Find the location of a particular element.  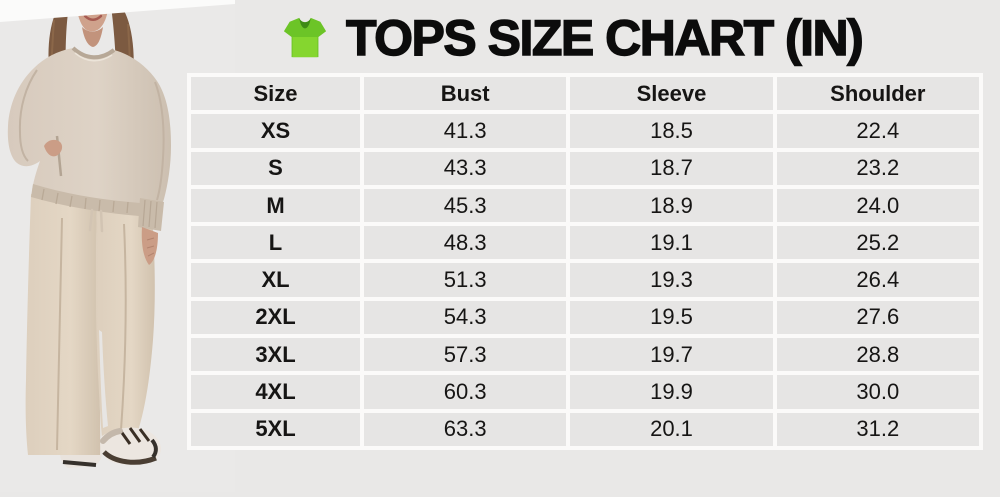

column-header-shoulder: Shoulder is located at coordinates (877, 94).